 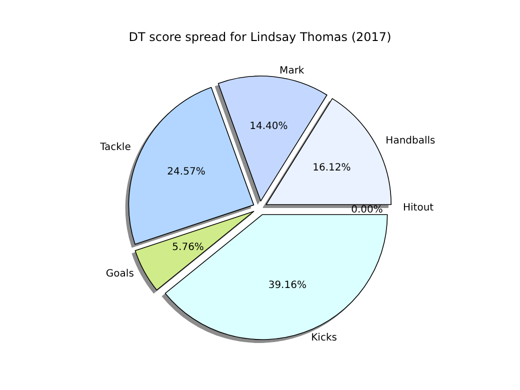 What do you see at coordinates (186, 172) in the screenshot?
I see `data-label: 24.57%` at bounding box center [186, 172].